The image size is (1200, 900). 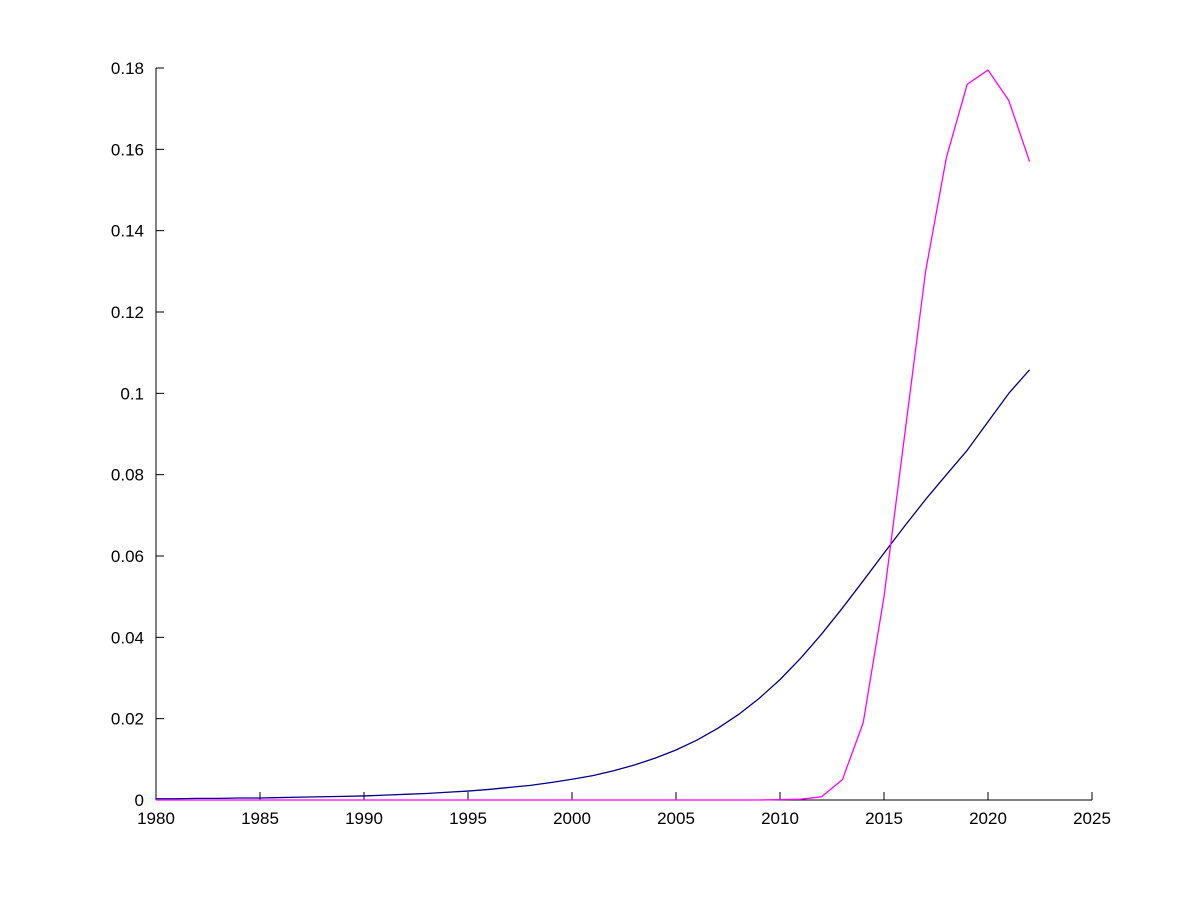 I want to click on y-tick-label: 0.1, so click(x=132, y=393).